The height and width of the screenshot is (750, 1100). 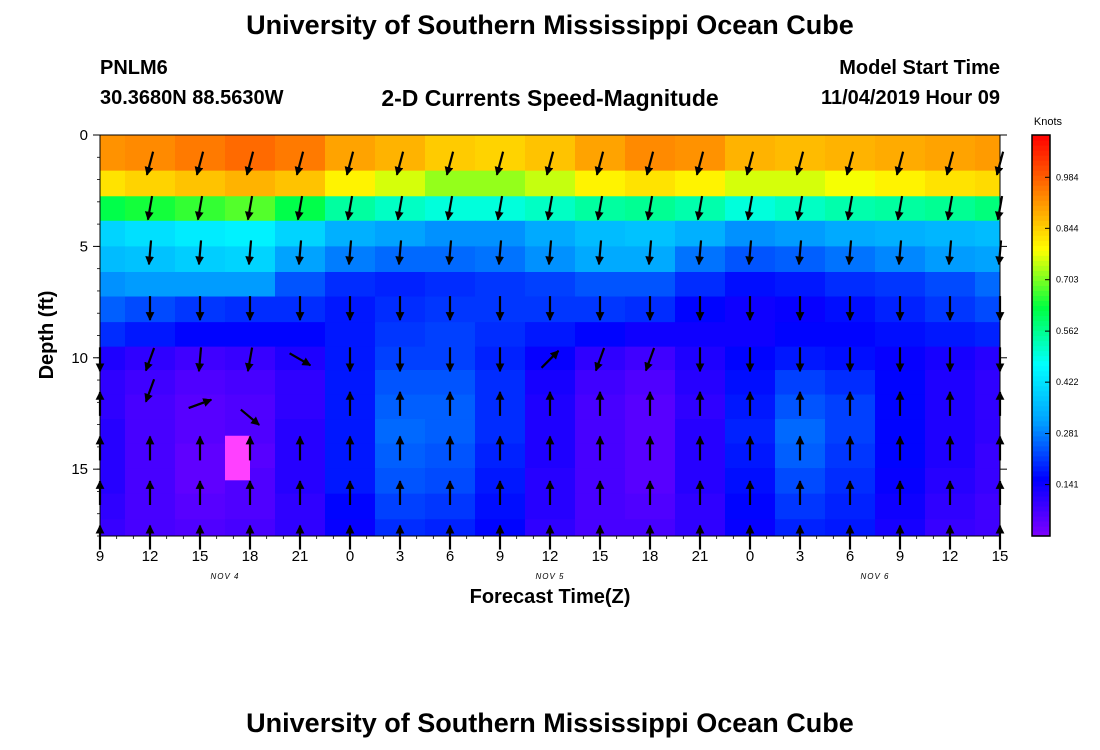 I want to click on y-axis-label: Depth (ft), so click(x=47, y=335).